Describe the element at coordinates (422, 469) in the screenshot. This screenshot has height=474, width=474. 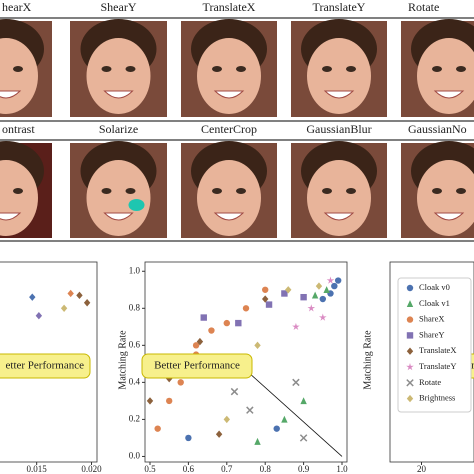
I see `x-tick-label: 20` at that location.